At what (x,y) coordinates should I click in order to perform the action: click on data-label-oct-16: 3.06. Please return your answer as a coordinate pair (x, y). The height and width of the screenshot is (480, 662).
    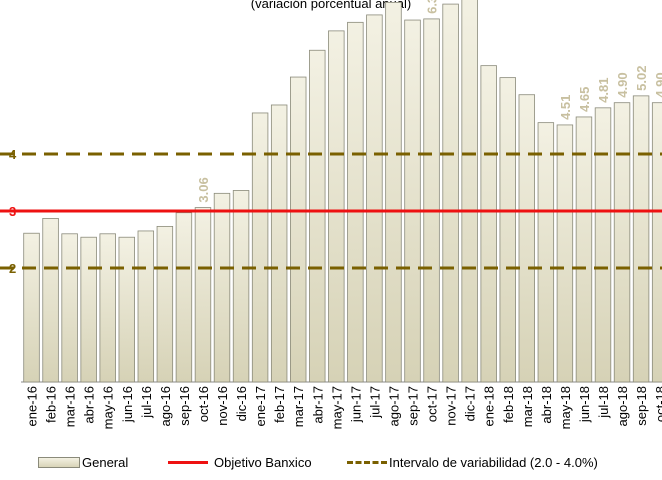
    Looking at the image, I should click on (203, 189).